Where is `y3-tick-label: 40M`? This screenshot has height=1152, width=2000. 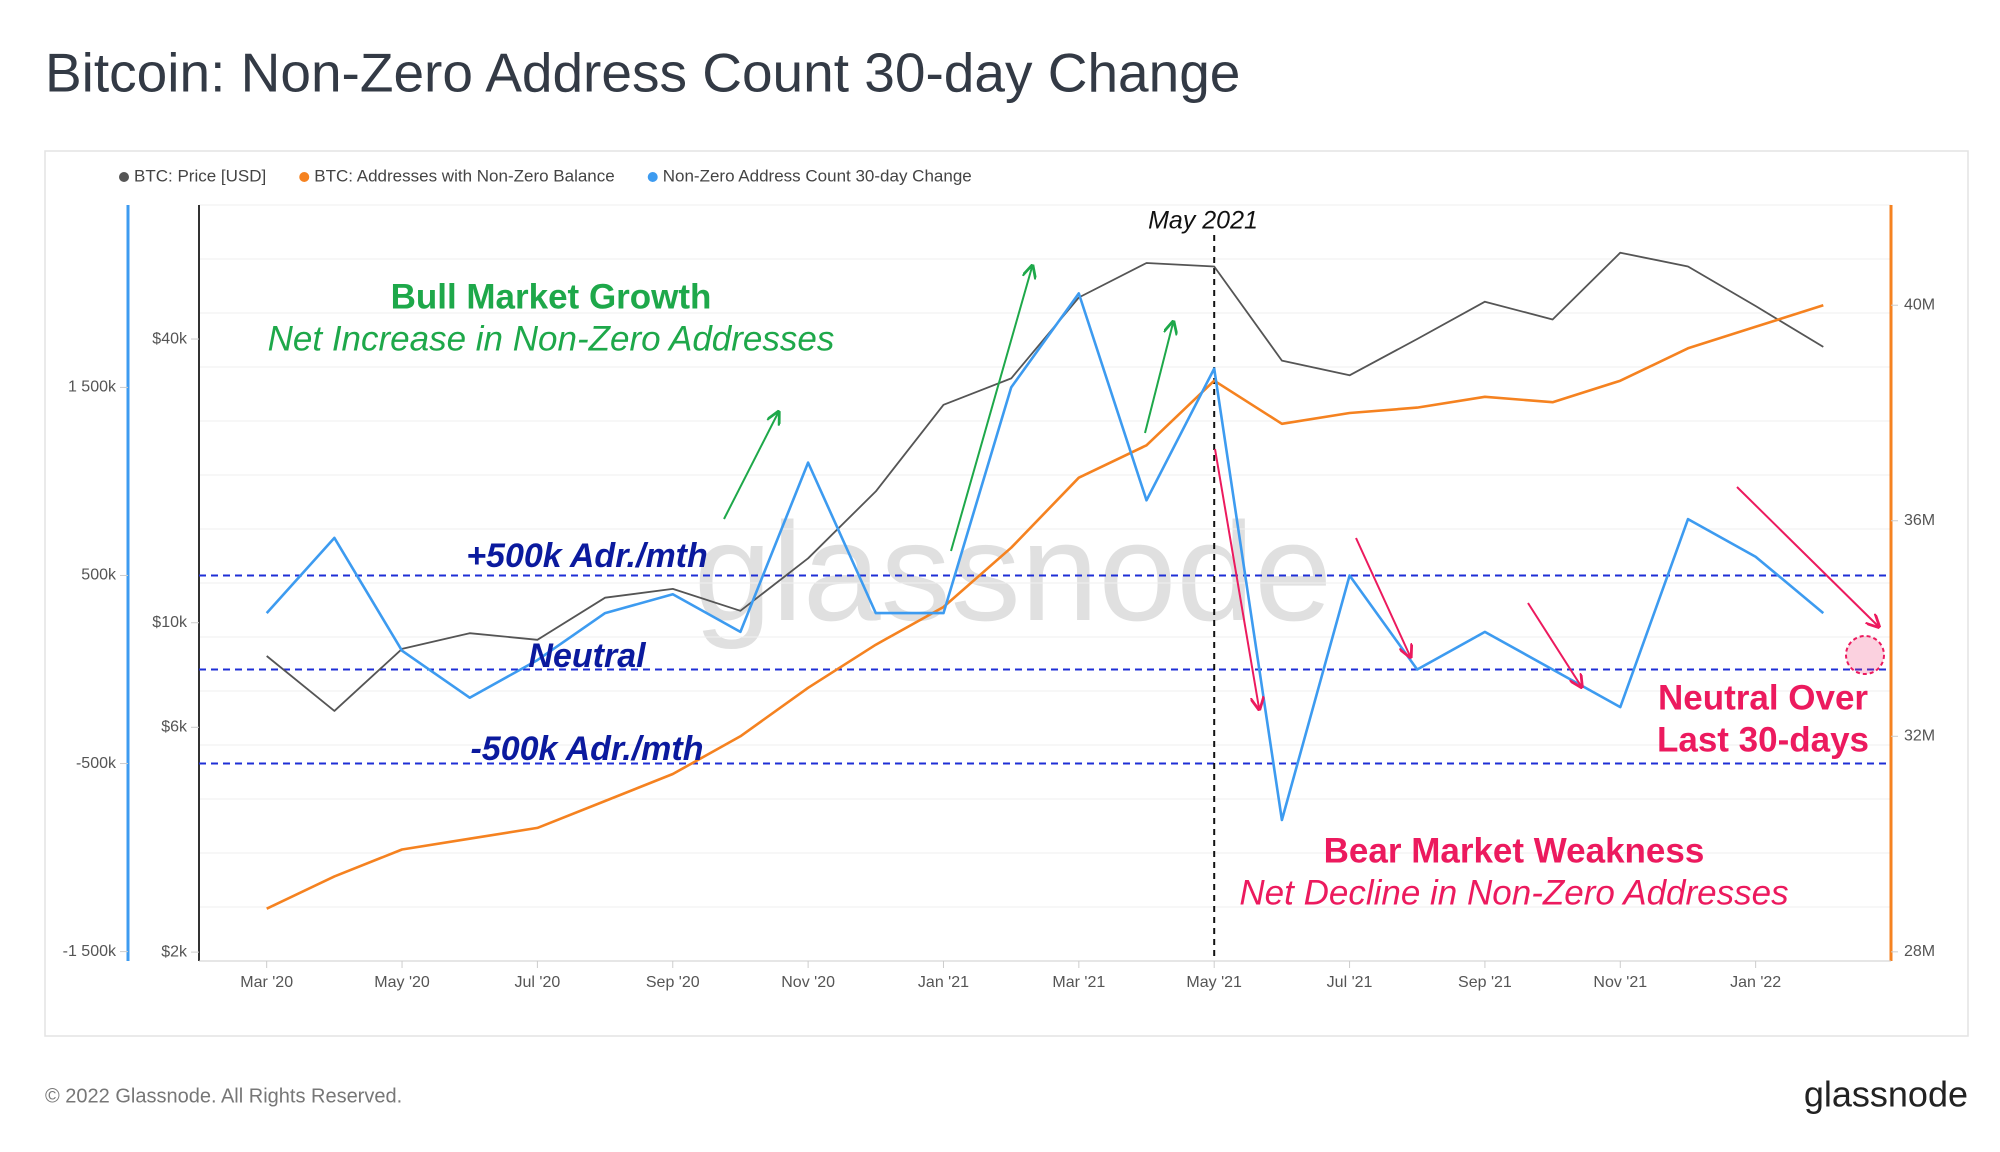 y3-tick-label: 40M is located at coordinates (1919, 304).